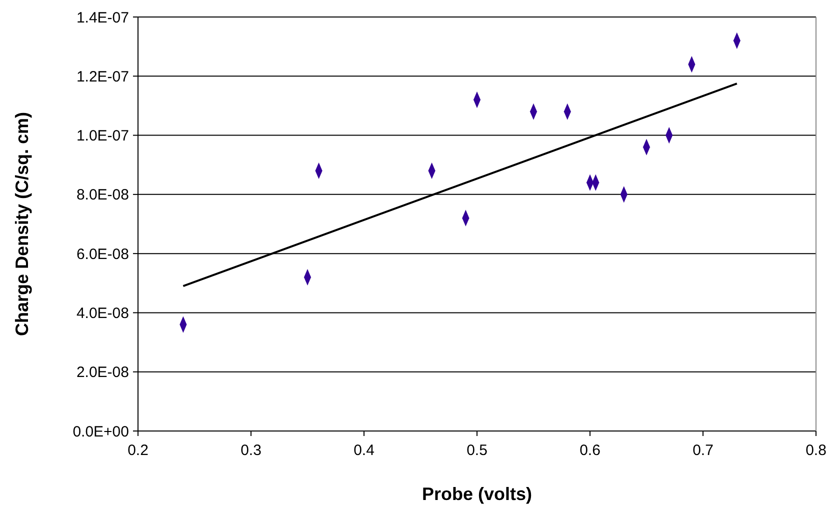 This screenshot has width=834, height=514. I want to click on x-tick-label: 0.5, so click(477, 450).